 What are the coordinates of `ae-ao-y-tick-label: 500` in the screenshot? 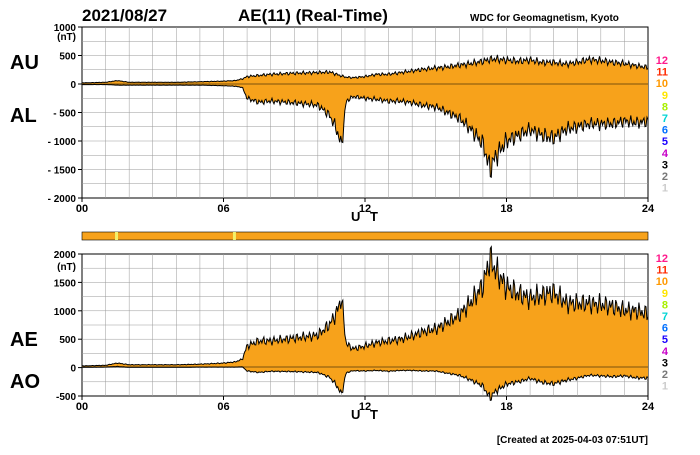 It's located at (67, 340).